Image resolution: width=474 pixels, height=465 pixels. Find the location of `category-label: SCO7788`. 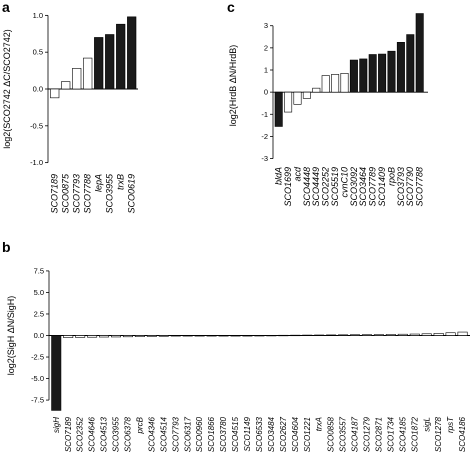

category-label: SCO7788 is located at coordinates (420, 187).